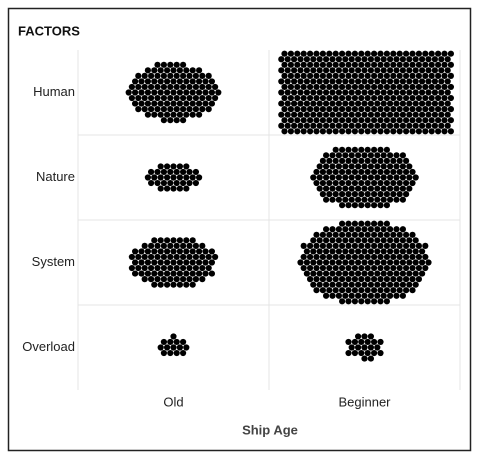  I want to click on dot-cluster, so click(364, 262).